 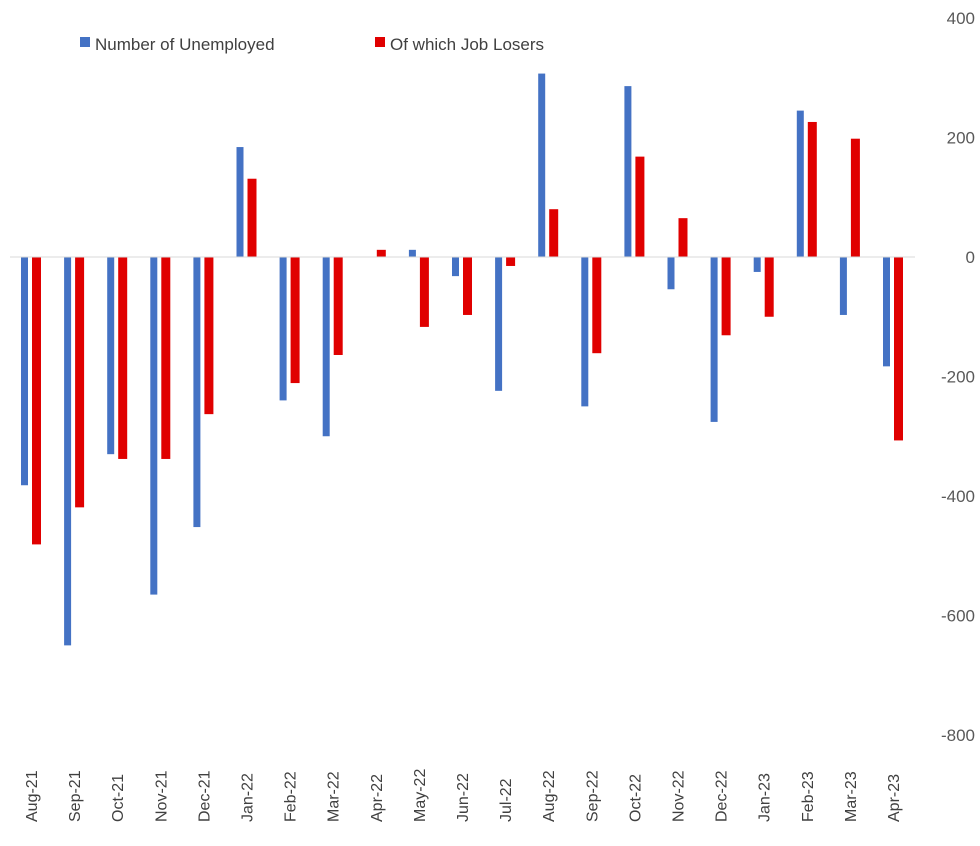 I want to click on legend-label-unemployed: Number of Unemployed, so click(x=185, y=44).